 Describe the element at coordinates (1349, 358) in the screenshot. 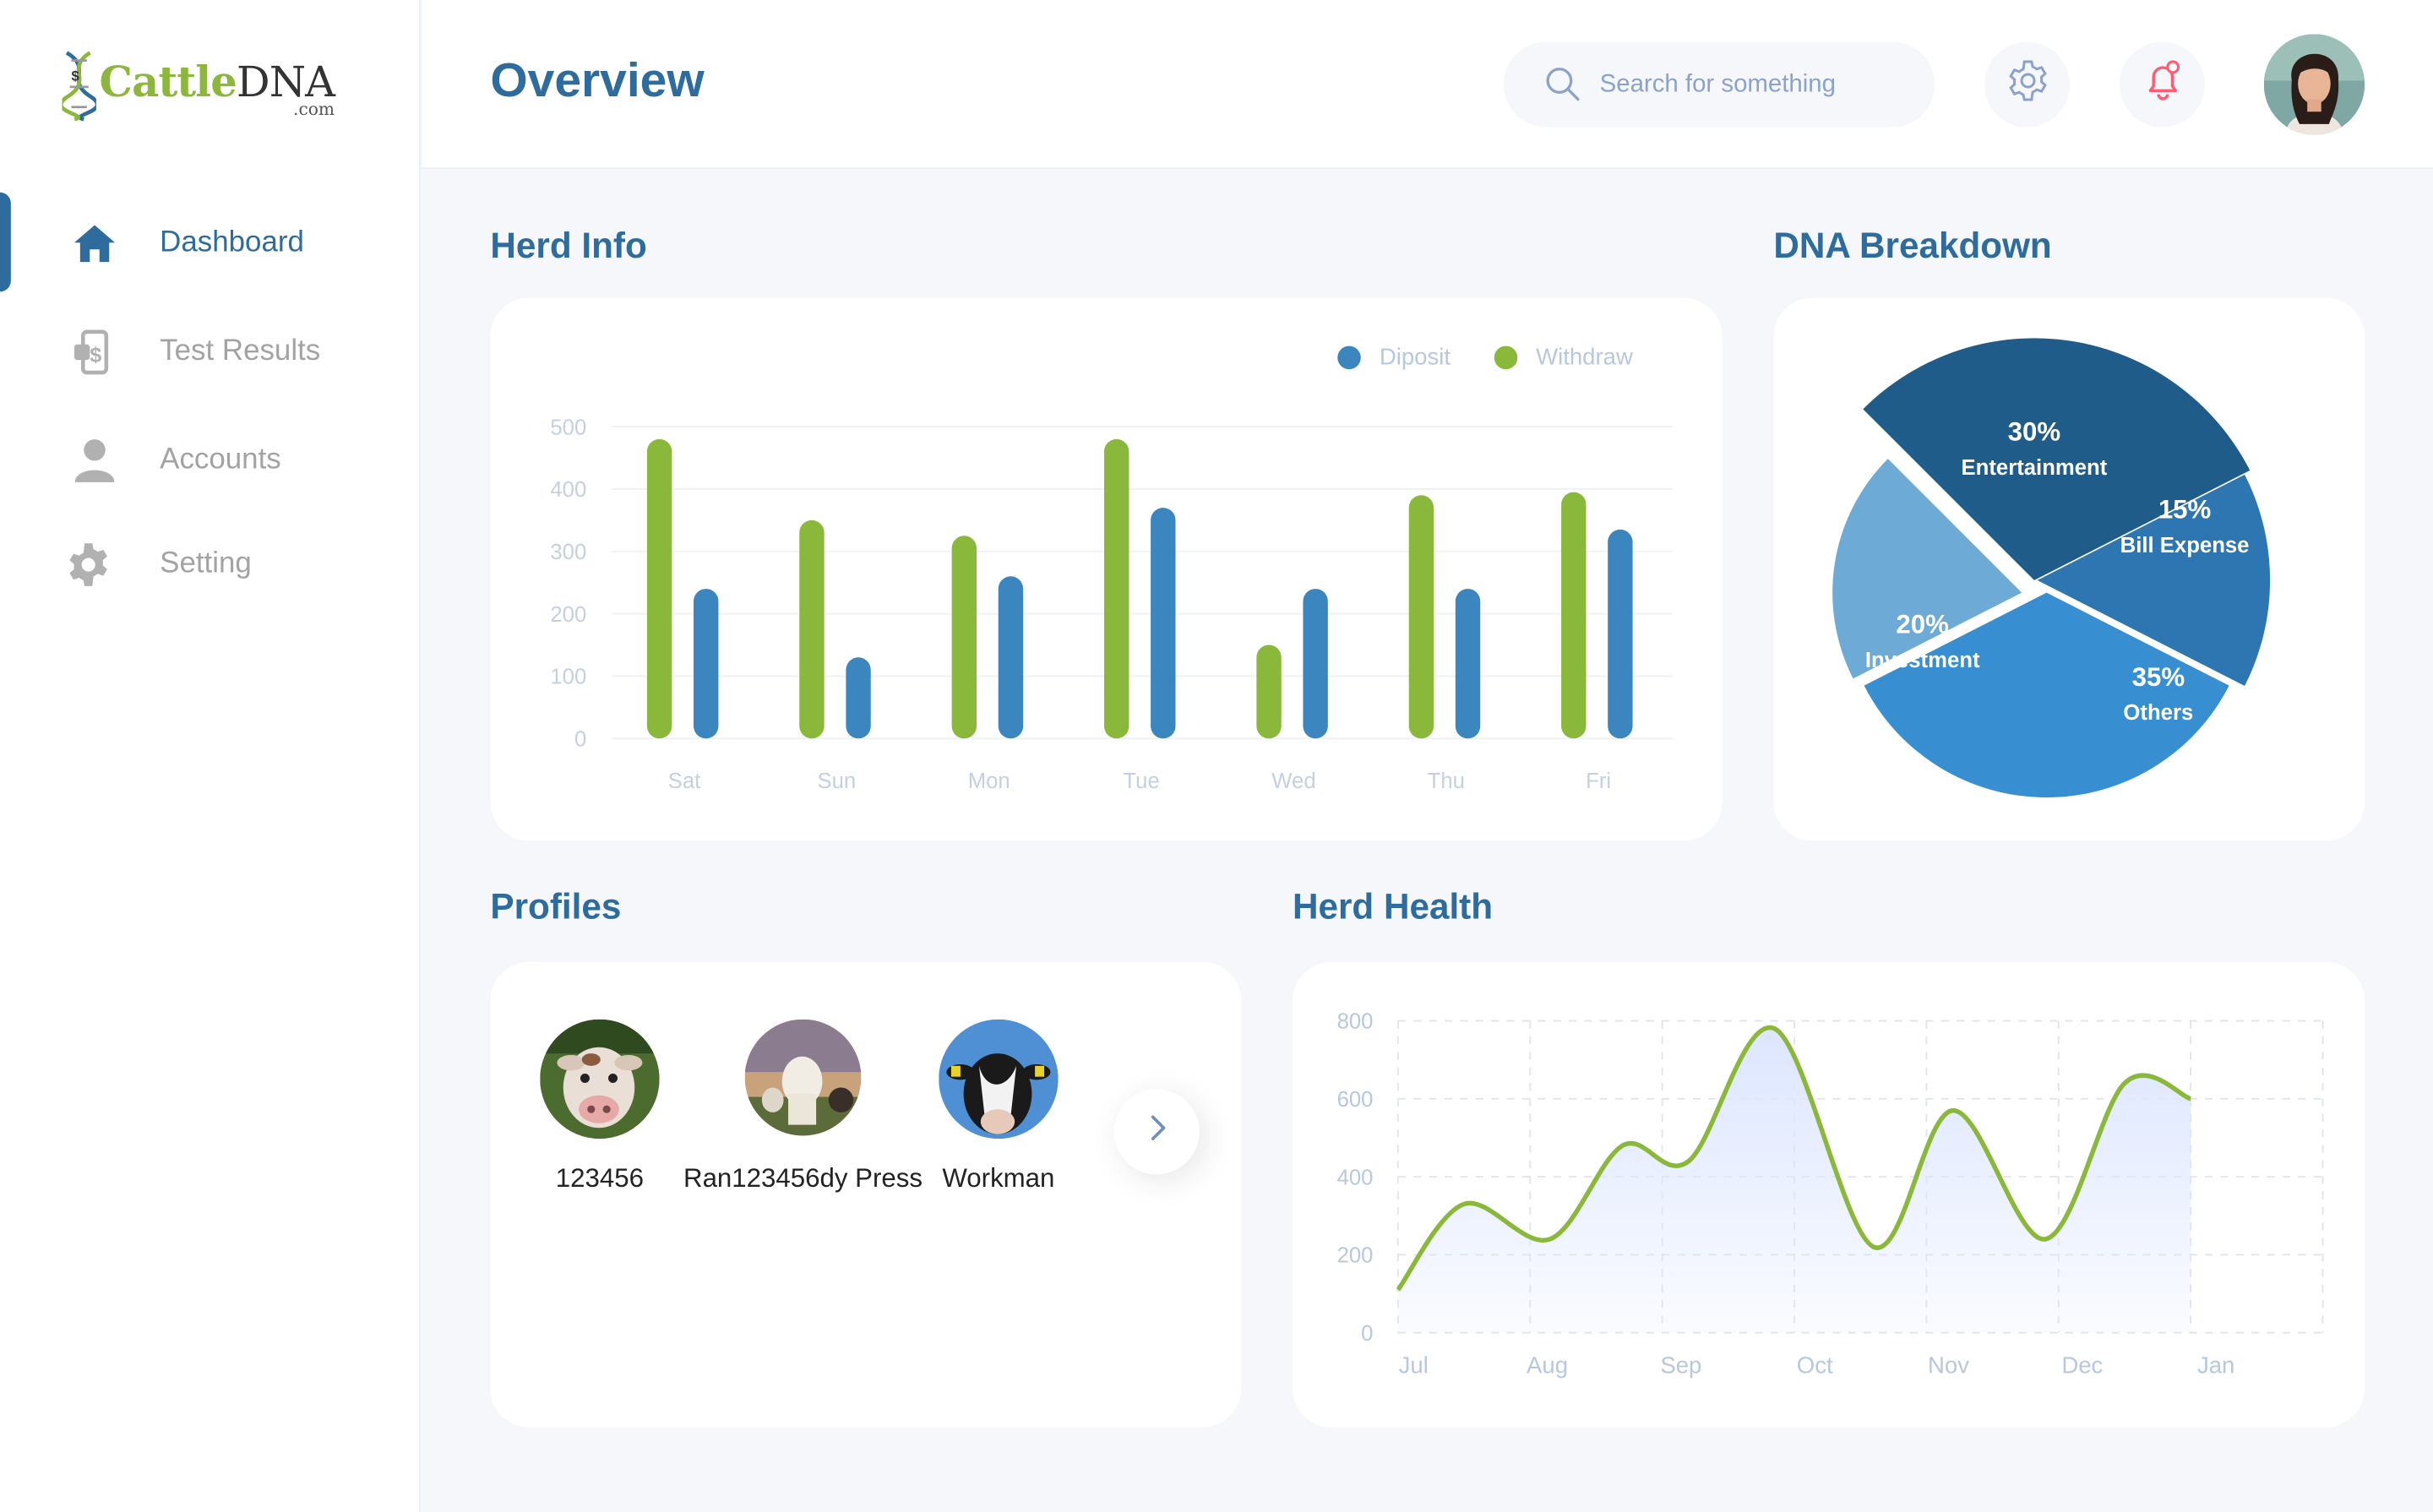

I see `legend-dot-deposit` at that location.